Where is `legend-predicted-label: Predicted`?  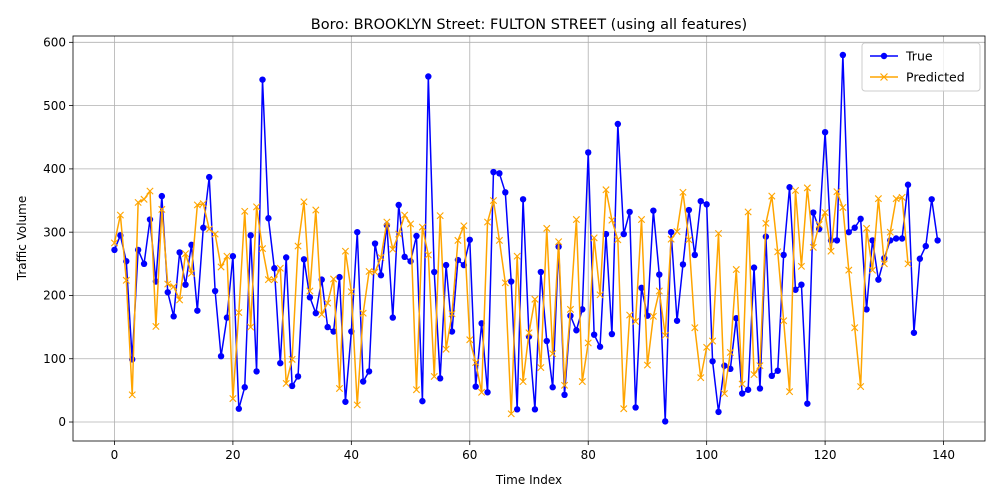 legend-predicted-label: Predicted is located at coordinates (935, 77).